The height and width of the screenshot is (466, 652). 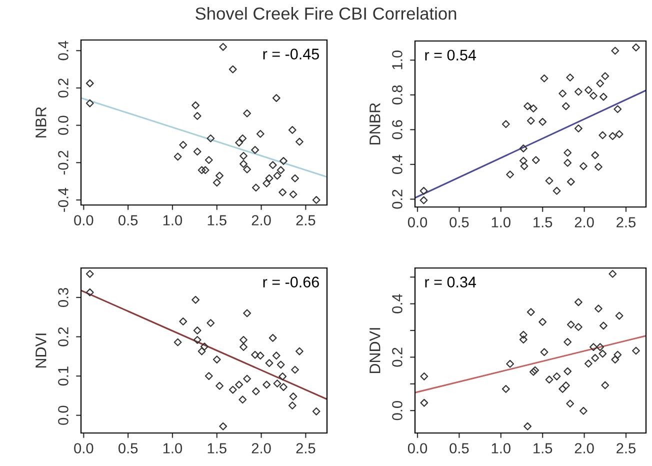 I want to click on y-axis-title: DNDVI, so click(x=375, y=351).